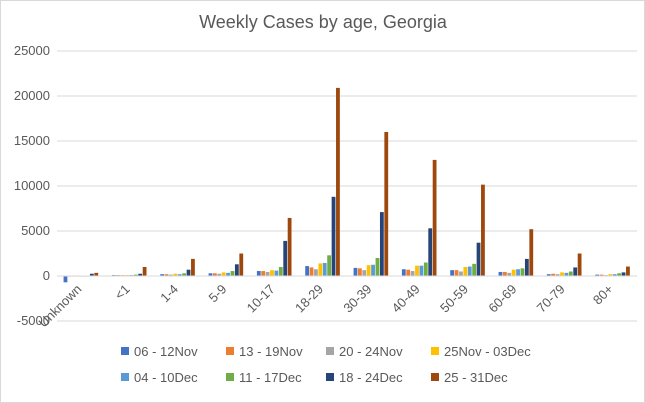 The height and width of the screenshot is (403, 645). Describe the element at coordinates (236, 270) in the screenshot. I see `bar-59-s7` at that location.